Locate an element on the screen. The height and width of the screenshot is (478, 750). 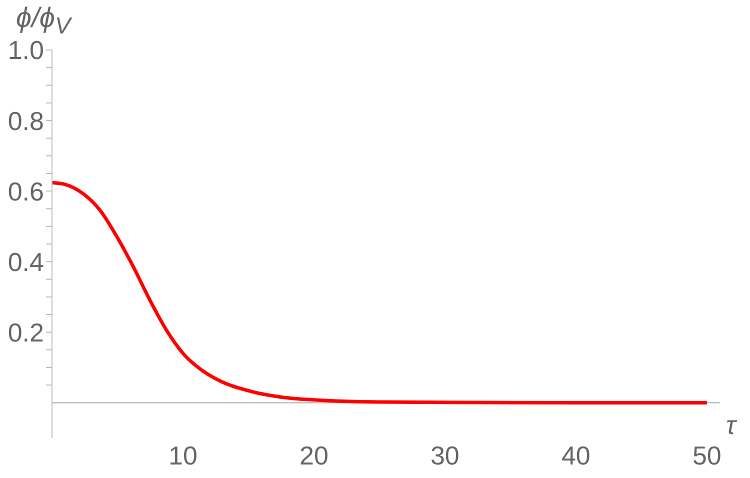
x-tick-label: 20 is located at coordinates (314, 455).